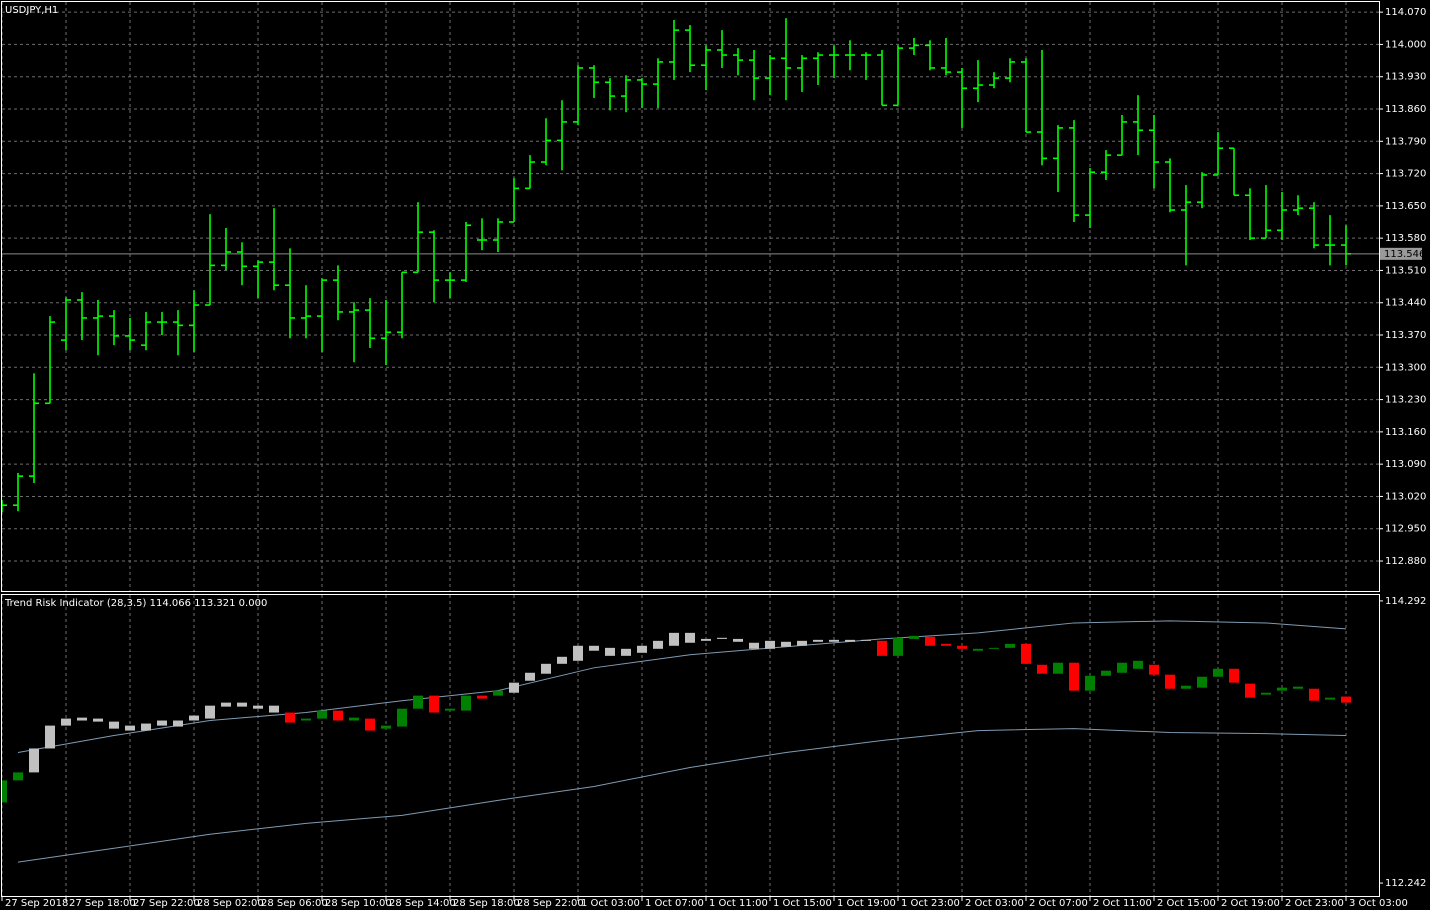 The height and width of the screenshot is (910, 1430). Describe the element at coordinates (1186, 903) in the screenshot. I see `x-tick-label: 2 Oct 15:00` at that location.